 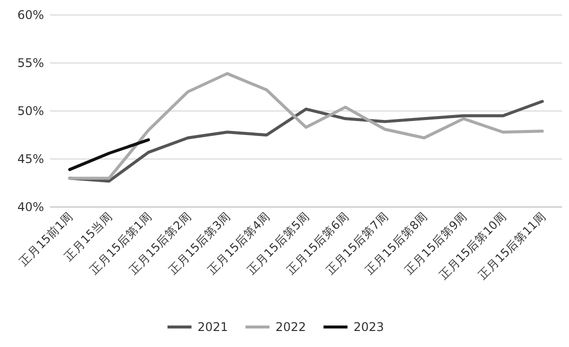 I want to click on y-tick-label: 50%, so click(x=30, y=111).